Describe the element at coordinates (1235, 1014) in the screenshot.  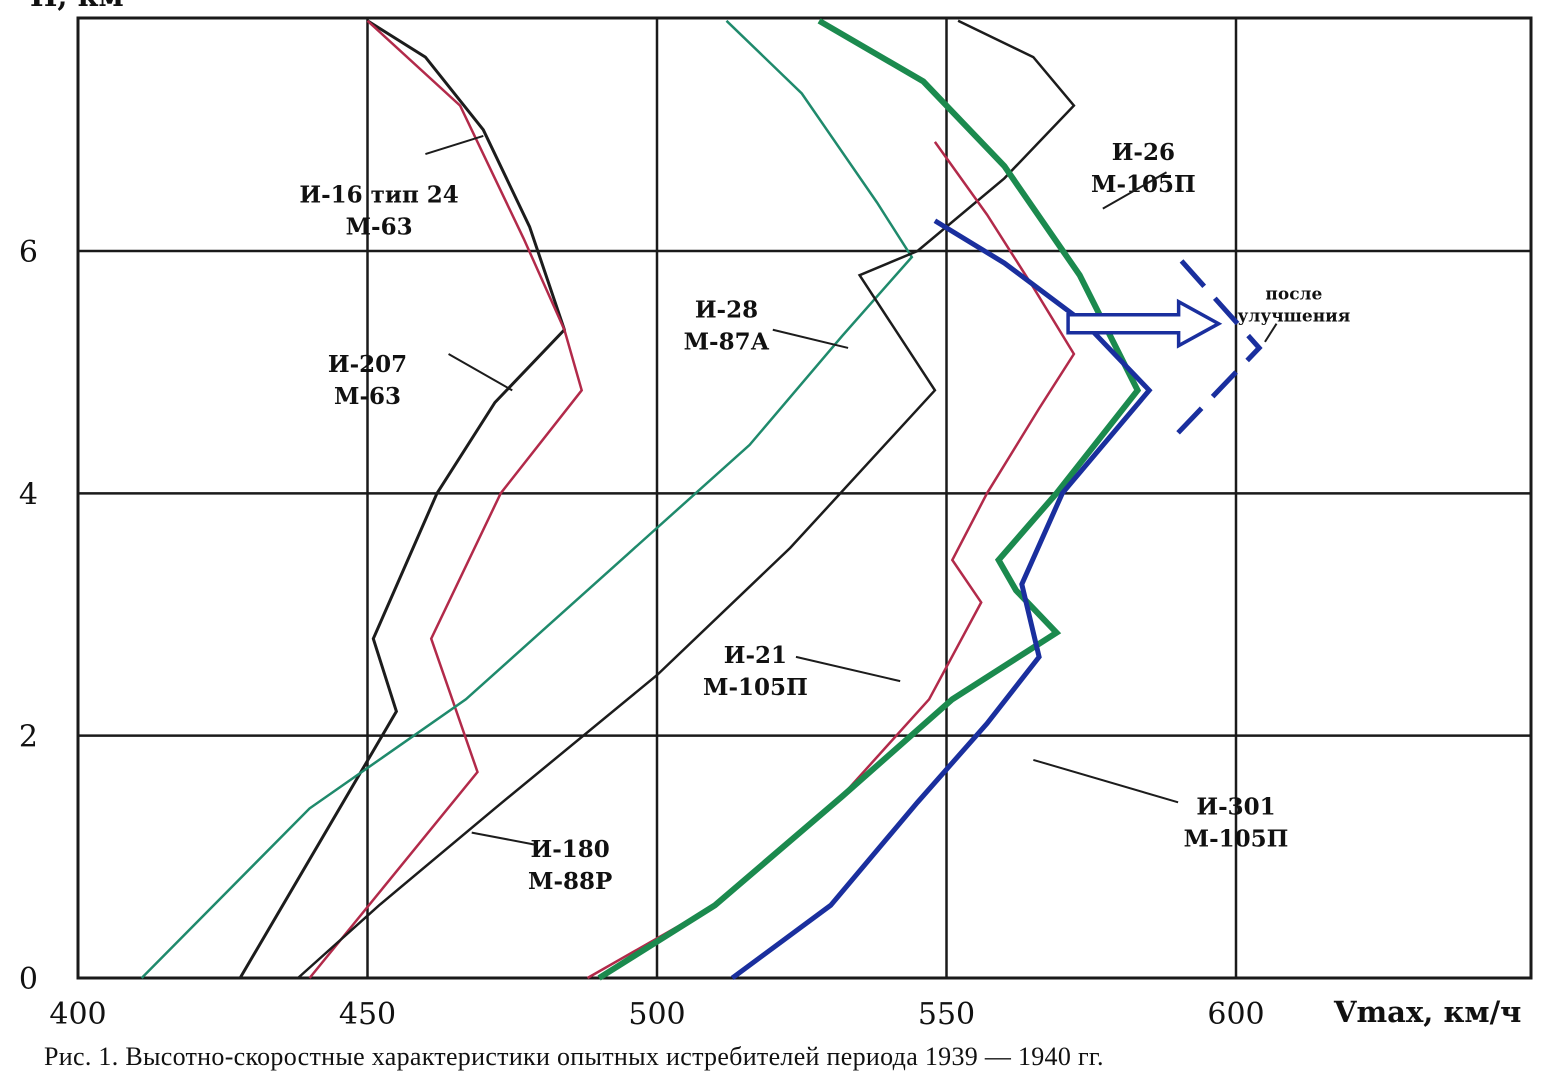
I see `x-tick-label: 600` at that location.